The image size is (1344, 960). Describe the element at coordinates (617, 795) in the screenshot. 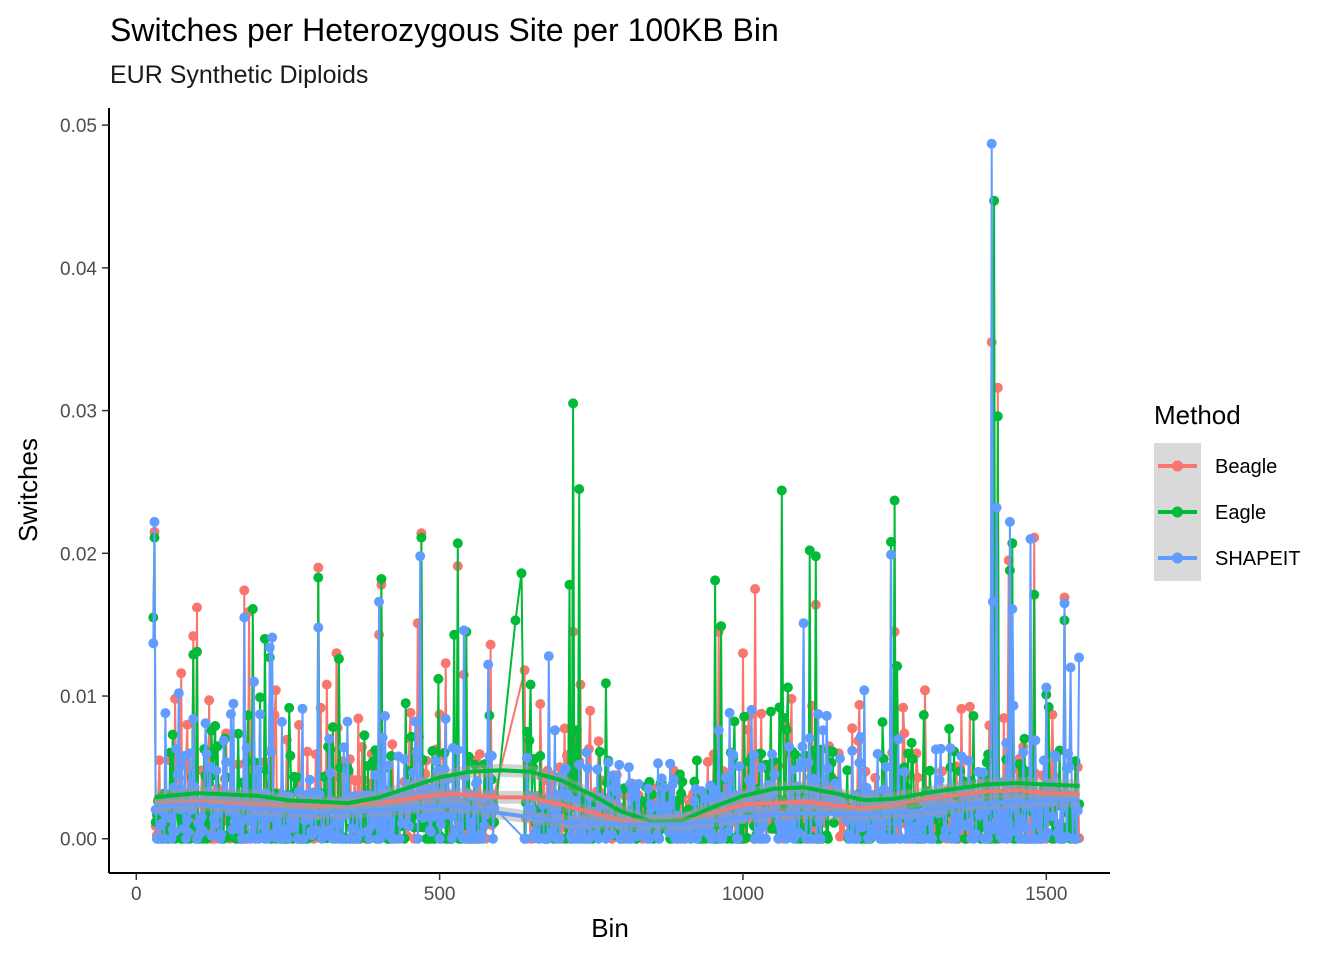

I see `smooth-ribbon` at that location.